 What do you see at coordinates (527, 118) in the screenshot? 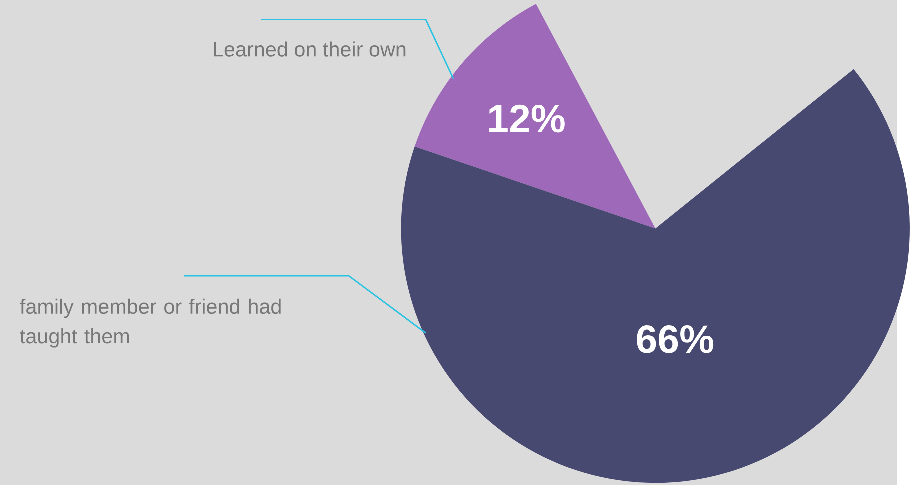
I see `data-label: 12%` at bounding box center [527, 118].